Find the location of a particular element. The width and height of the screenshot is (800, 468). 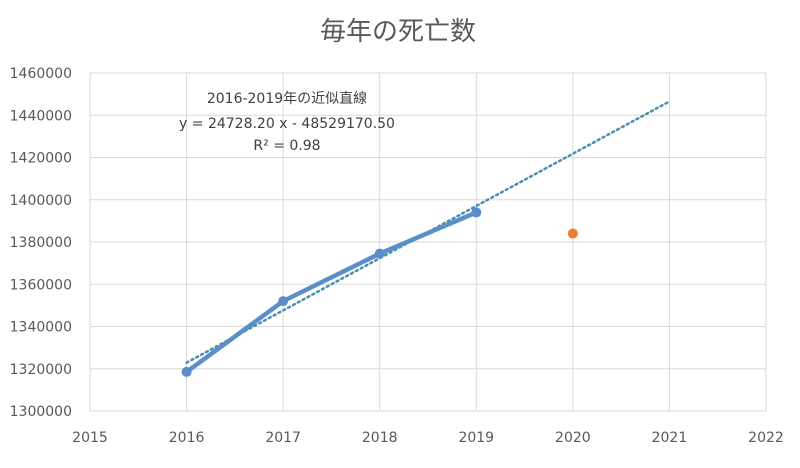

y-tick-label: 1360000 is located at coordinates (41, 285).